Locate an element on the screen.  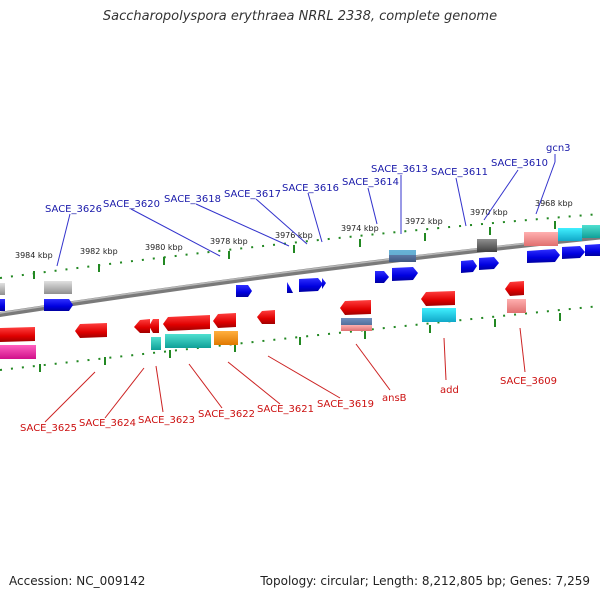
gene-label: SACE_3622 is located at coordinates (226, 414).